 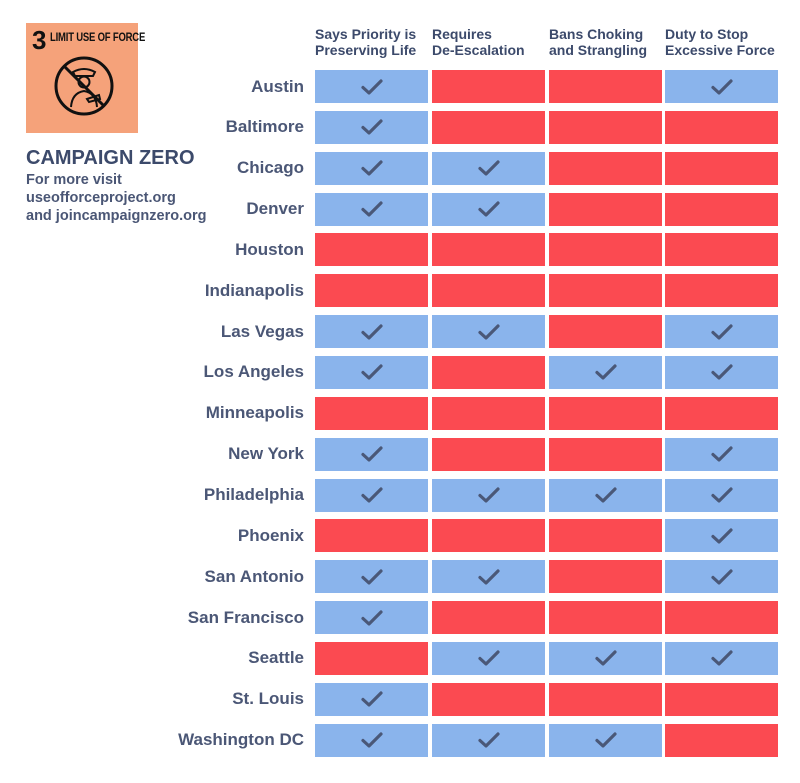 I want to click on brand-title: CAMPAIGN ZERO, so click(x=110, y=158).